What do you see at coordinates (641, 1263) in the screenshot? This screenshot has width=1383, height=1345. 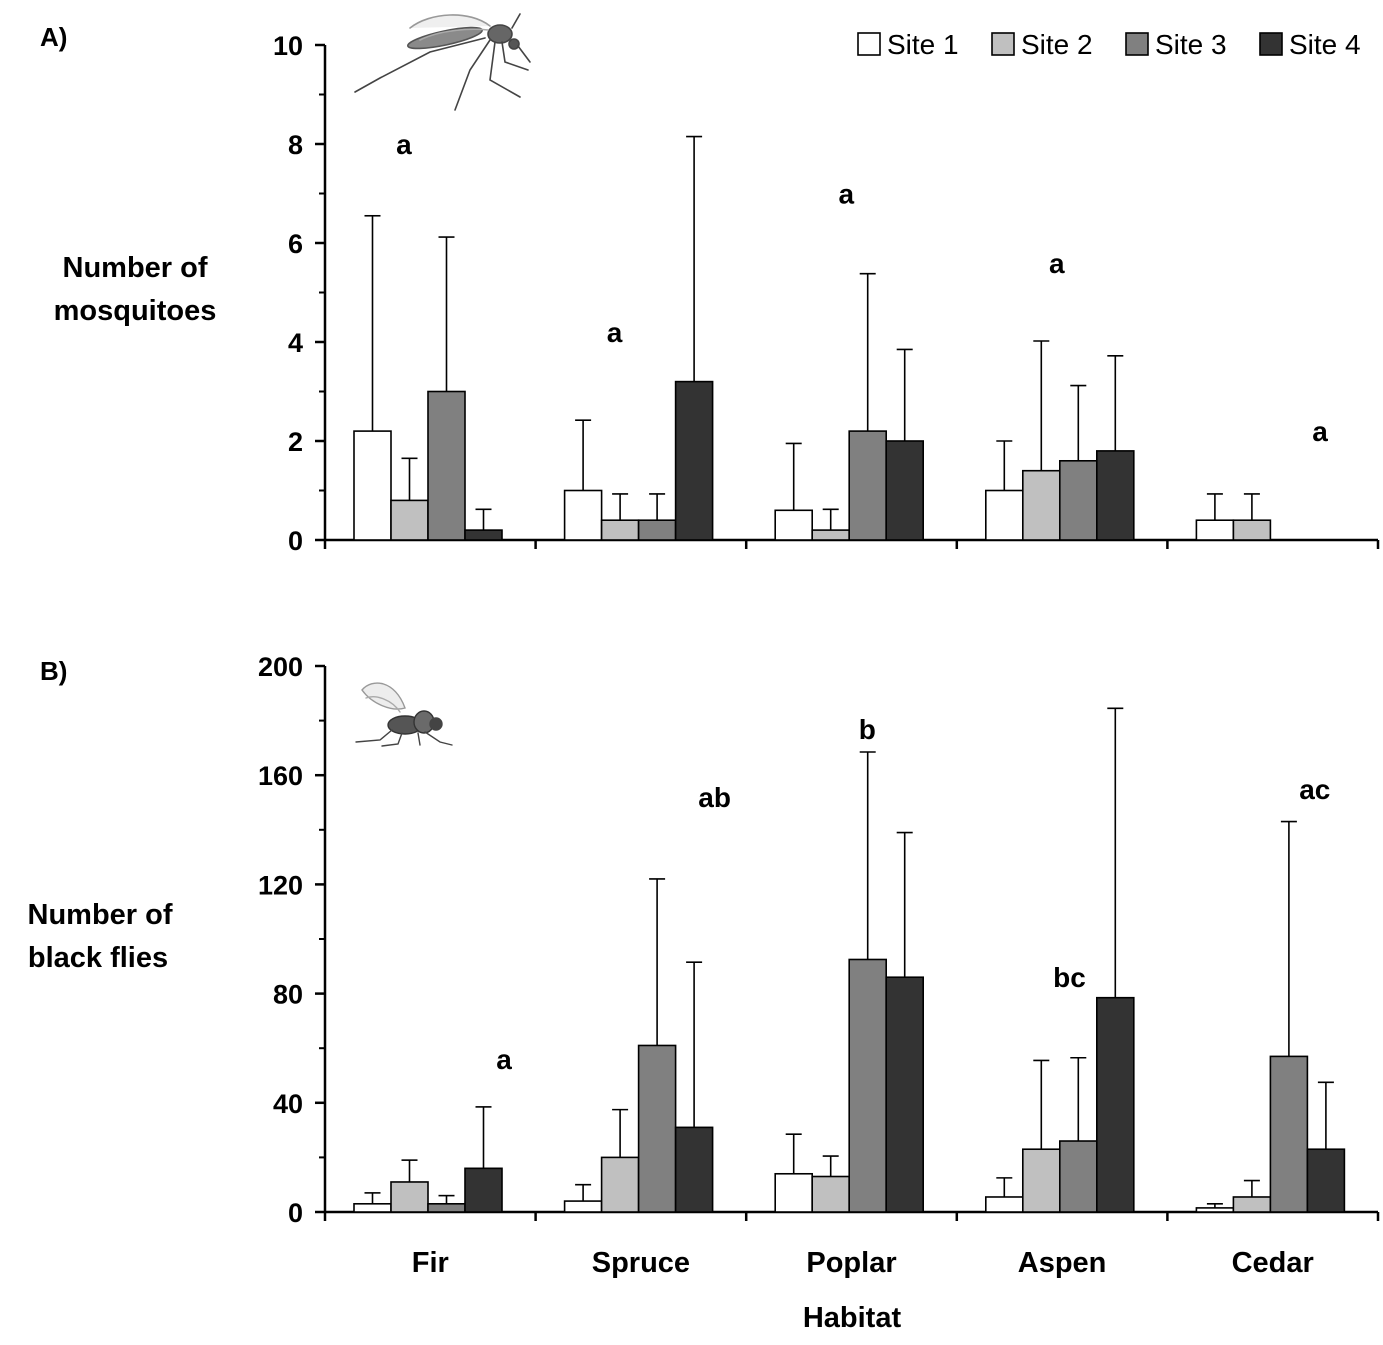 I see `x-category-label: Spruce` at bounding box center [641, 1263].